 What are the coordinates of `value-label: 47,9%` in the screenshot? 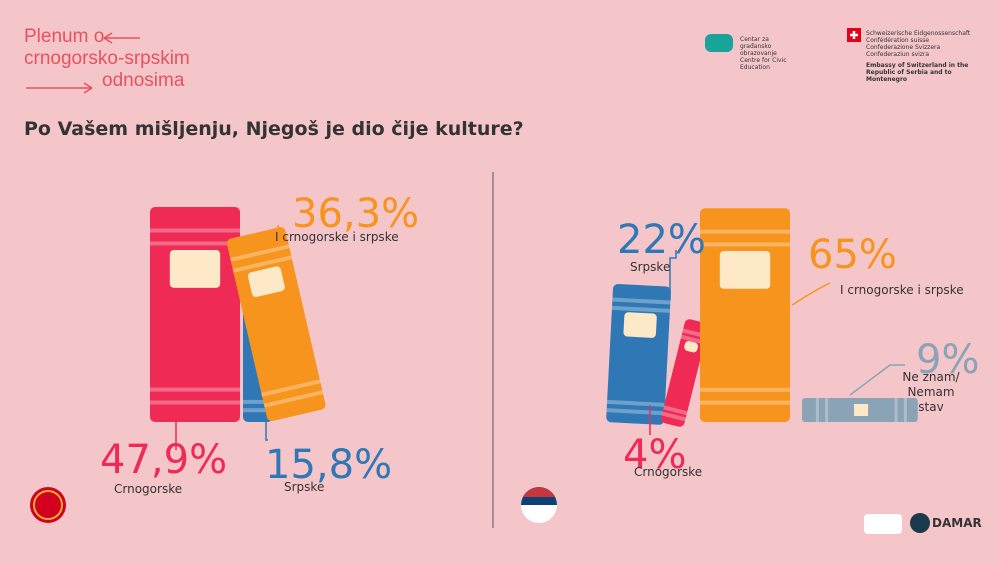 It's located at (164, 460).